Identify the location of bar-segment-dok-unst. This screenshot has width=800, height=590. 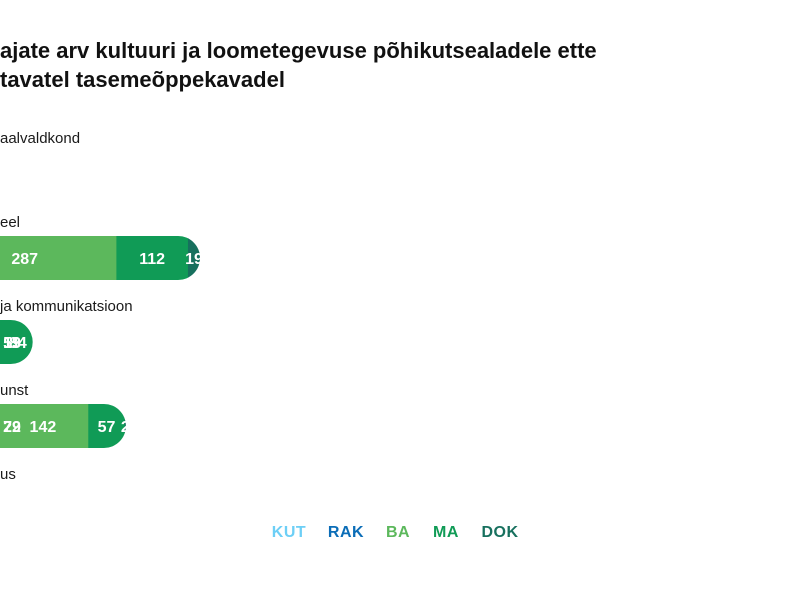
(125, 426).